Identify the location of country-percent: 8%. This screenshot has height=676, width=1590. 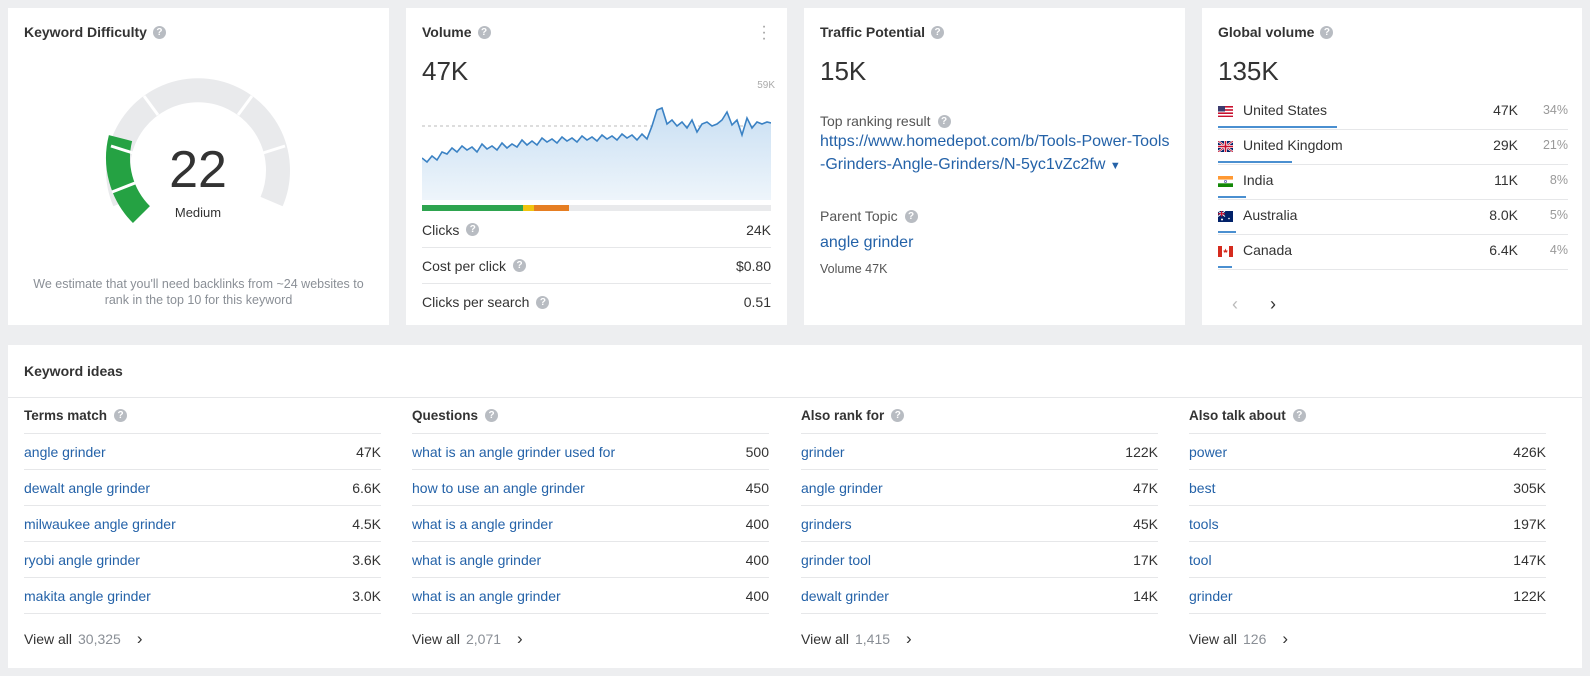
(1558, 180).